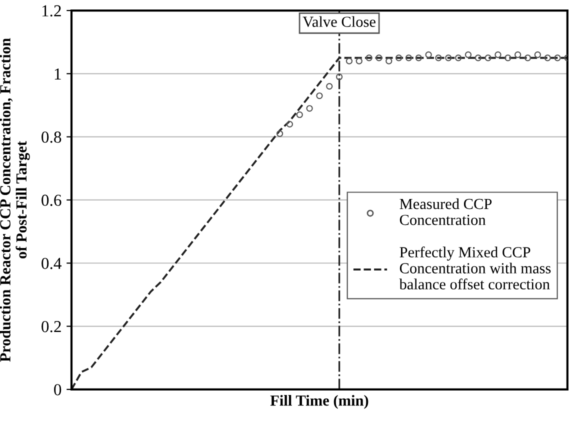  Describe the element at coordinates (15, 200) in the screenshot. I see `y-axis-title: Production Reactor CCP Concentration, Fraction of Post-Fill Target` at that location.